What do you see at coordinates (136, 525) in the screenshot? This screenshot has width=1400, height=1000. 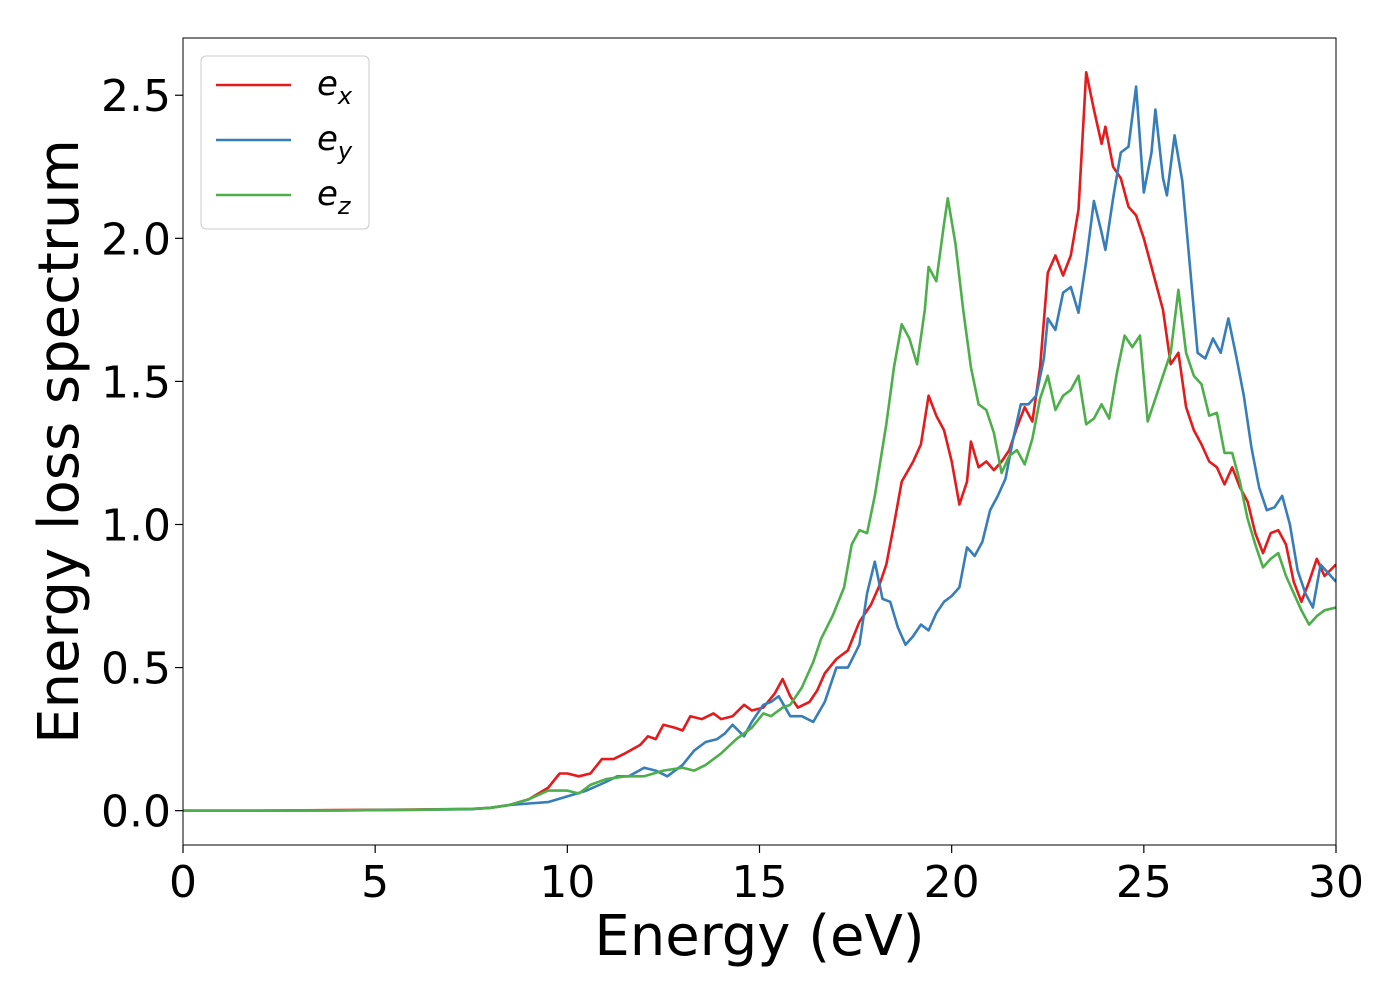 I see `y-tick-label: 1.0` at bounding box center [136, 525].